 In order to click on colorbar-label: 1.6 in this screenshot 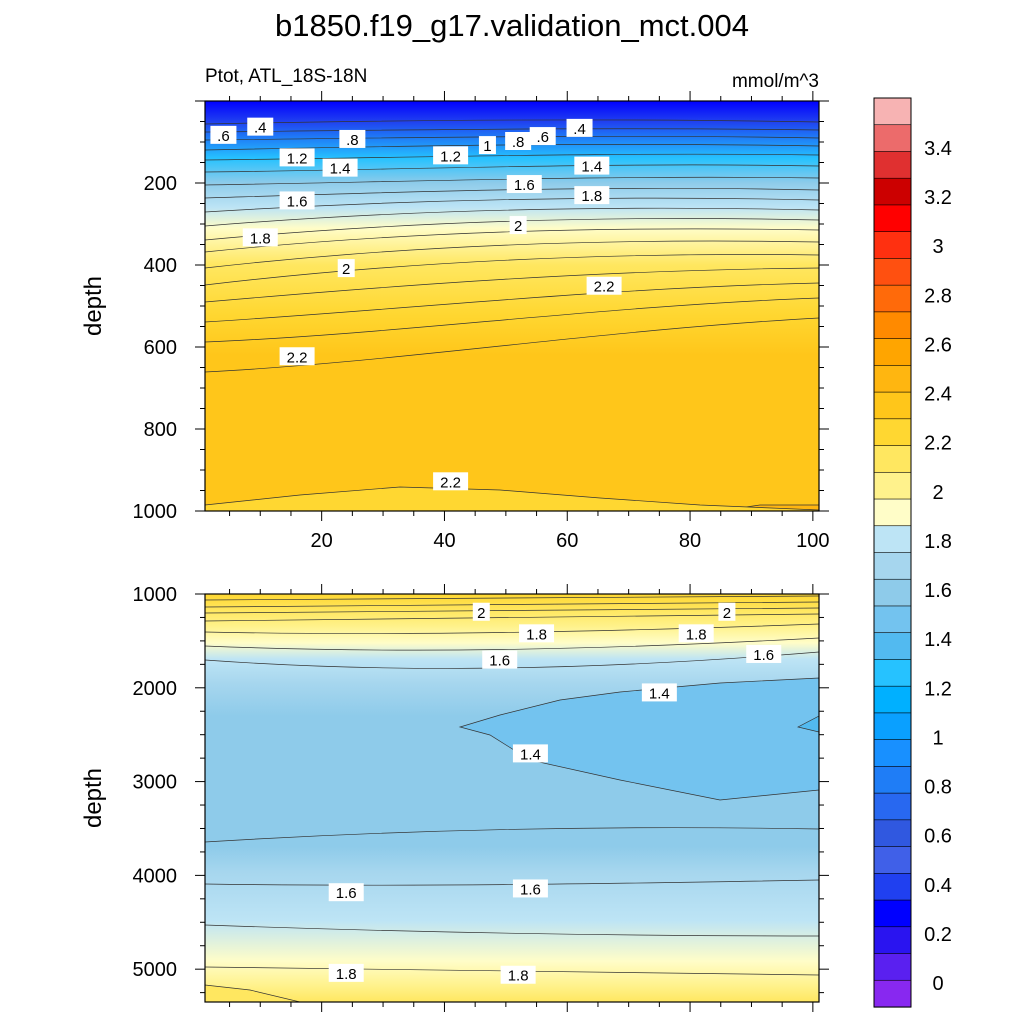, I will do `click(938, 591)`.